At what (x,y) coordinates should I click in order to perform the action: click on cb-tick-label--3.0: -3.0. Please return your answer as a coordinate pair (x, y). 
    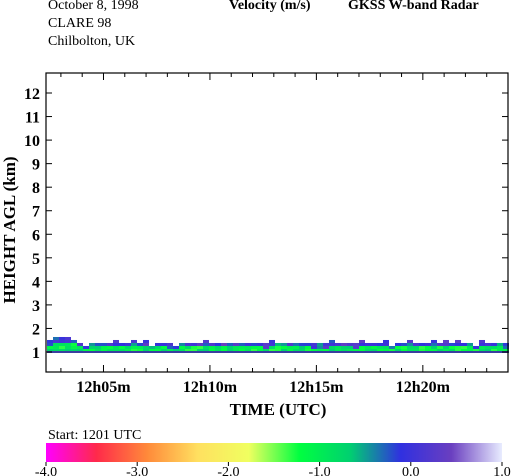
    Looking at the image, I should click on (137, 470).